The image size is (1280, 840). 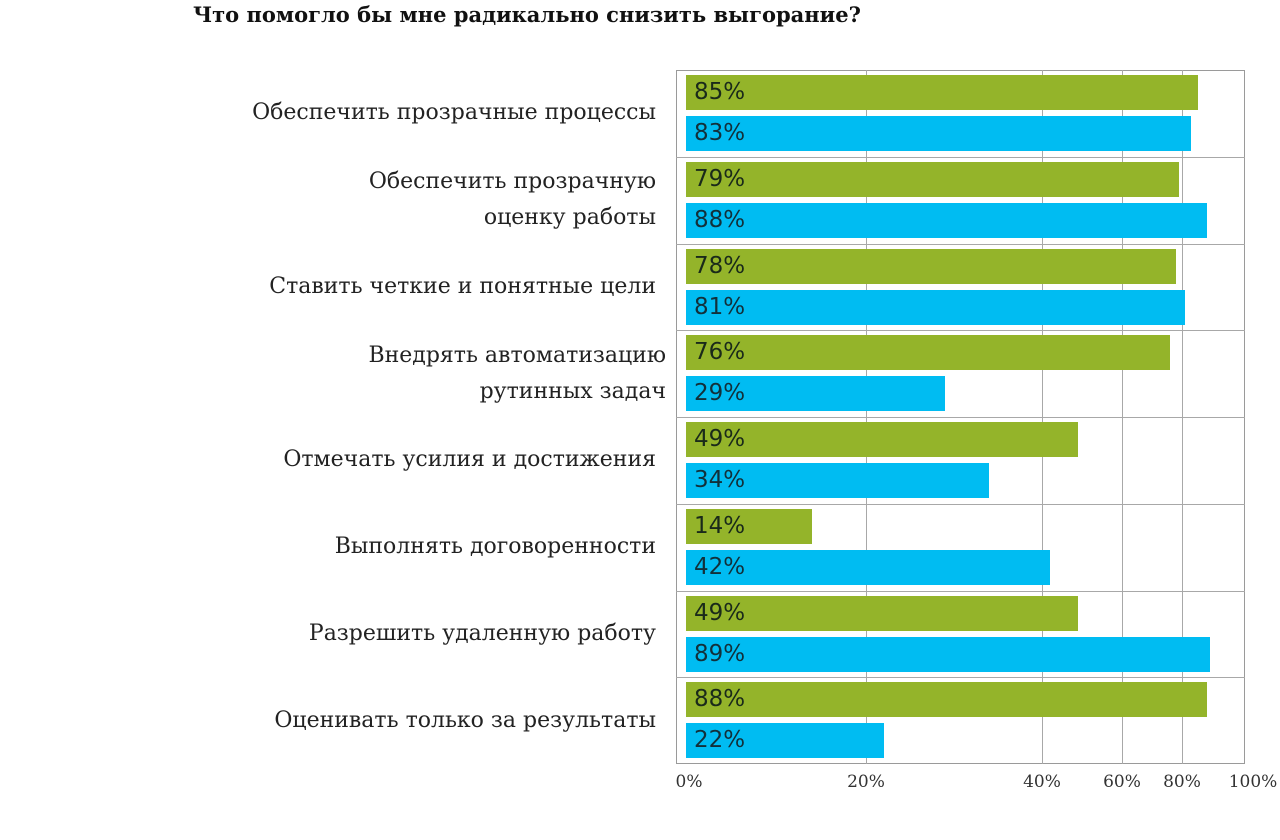 I want to click on x-tick-label: 20%, so click(x=866, y=782).